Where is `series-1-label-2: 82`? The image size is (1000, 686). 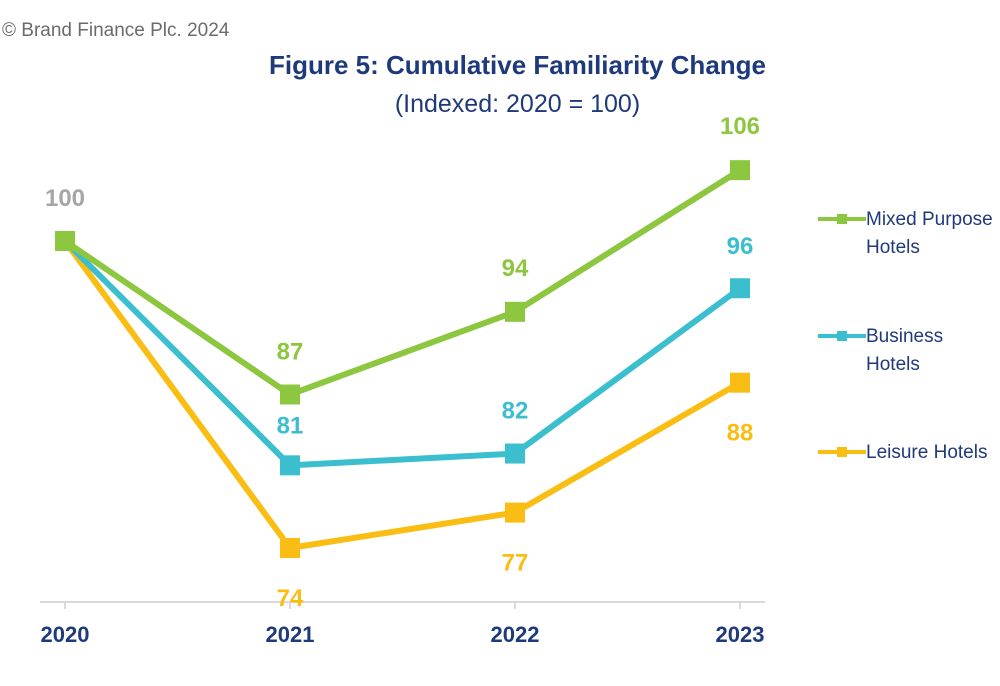
series-1-label-2: 82 is located at coordinates (515, 411).